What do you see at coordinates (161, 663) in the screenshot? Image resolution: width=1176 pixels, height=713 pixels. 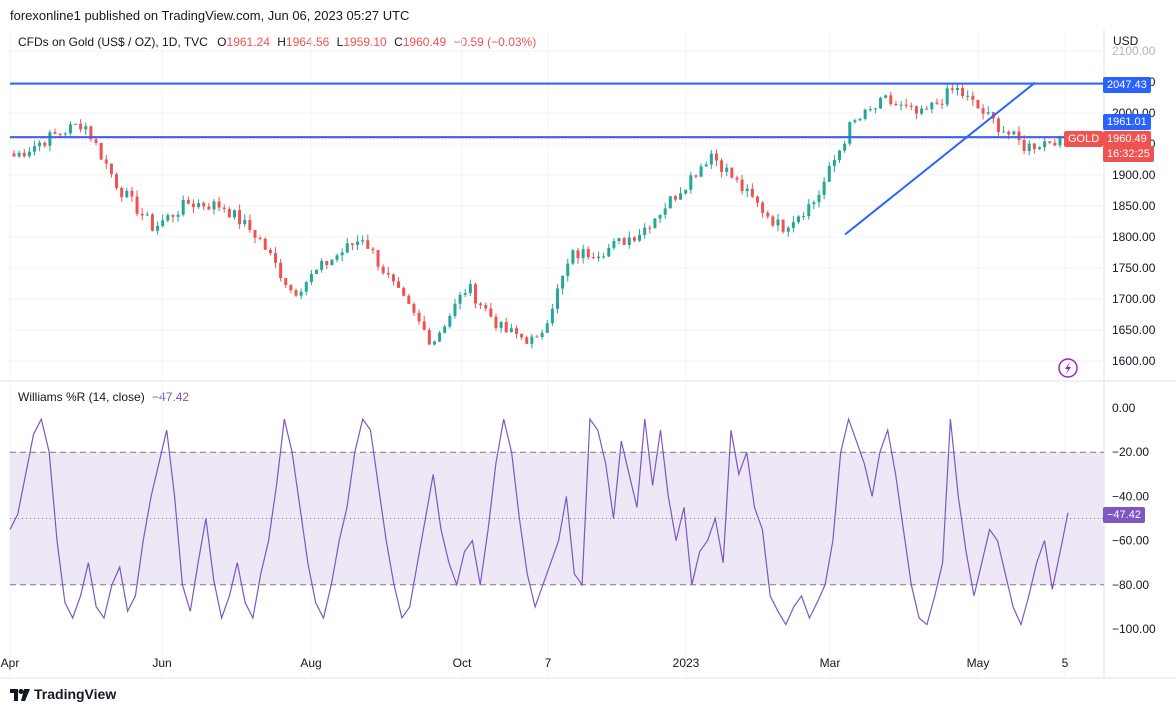 I see `time-tick-label: Jun` at bounding box center [161, 663].